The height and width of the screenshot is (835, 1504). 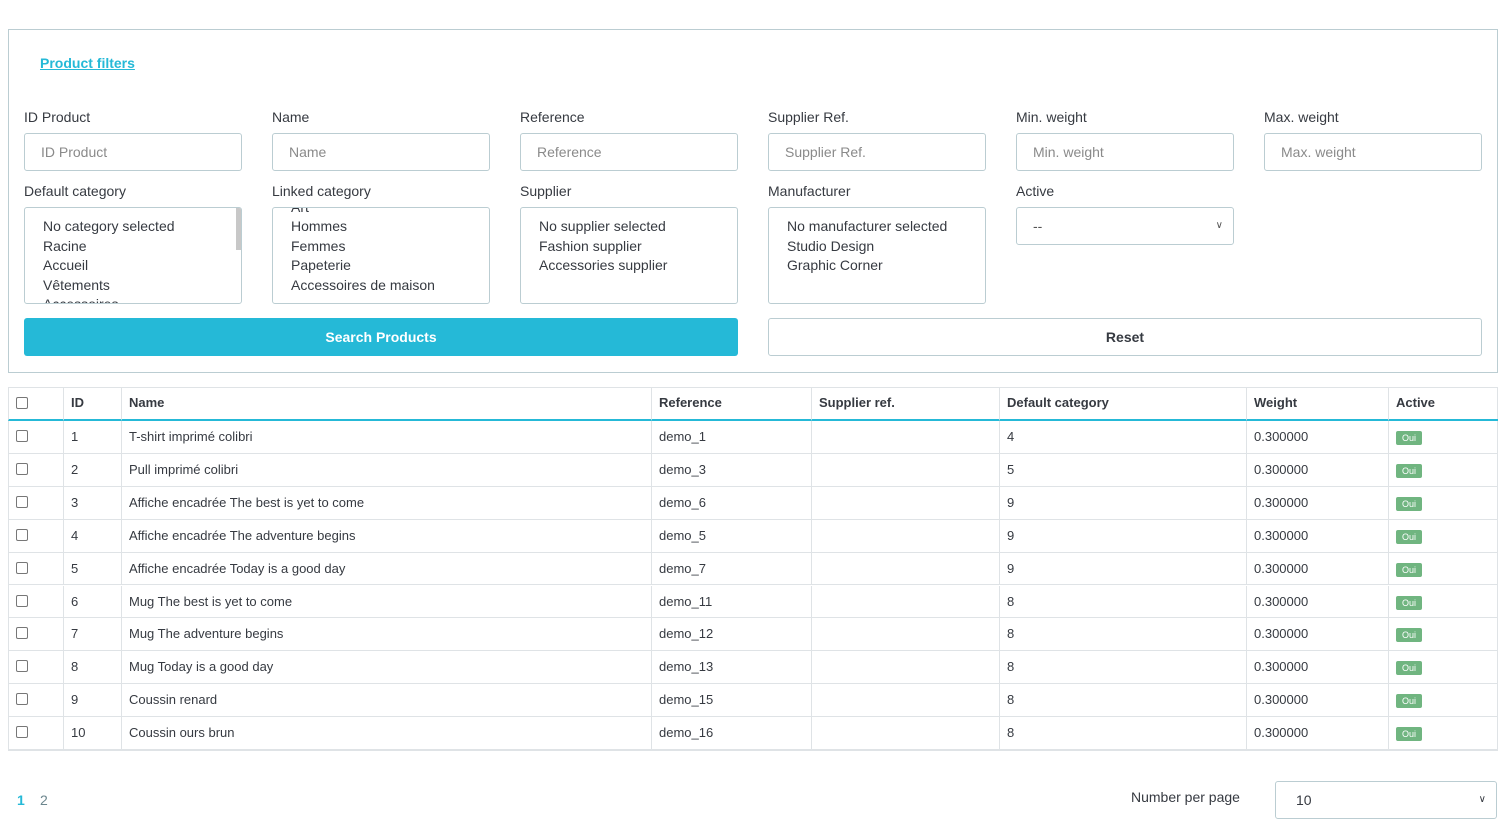 I want to click on table-cell: Coussin renard, so click(x=386, y=701).